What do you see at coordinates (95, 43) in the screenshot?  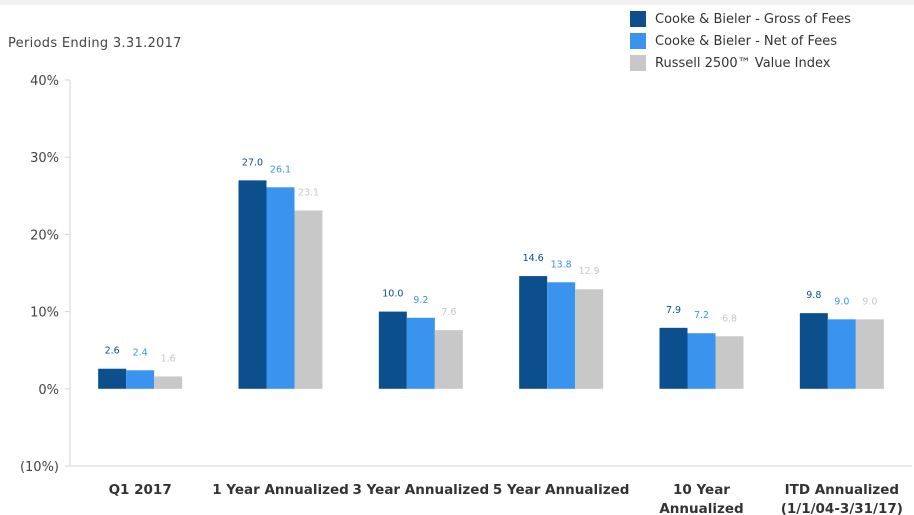 I see `chart-subtitle: Periods Ending 3.31.2017` at bounding box center [95, 43].